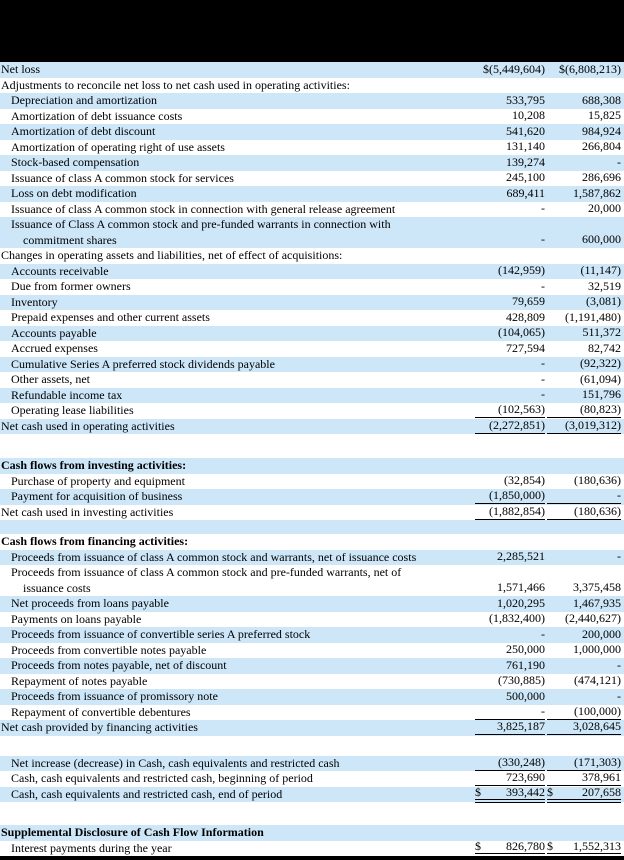  What do you see at coordinates (525, 347) in the screenshot?
I see `amount-col1: 727,594` at bounding box center [525, 347].